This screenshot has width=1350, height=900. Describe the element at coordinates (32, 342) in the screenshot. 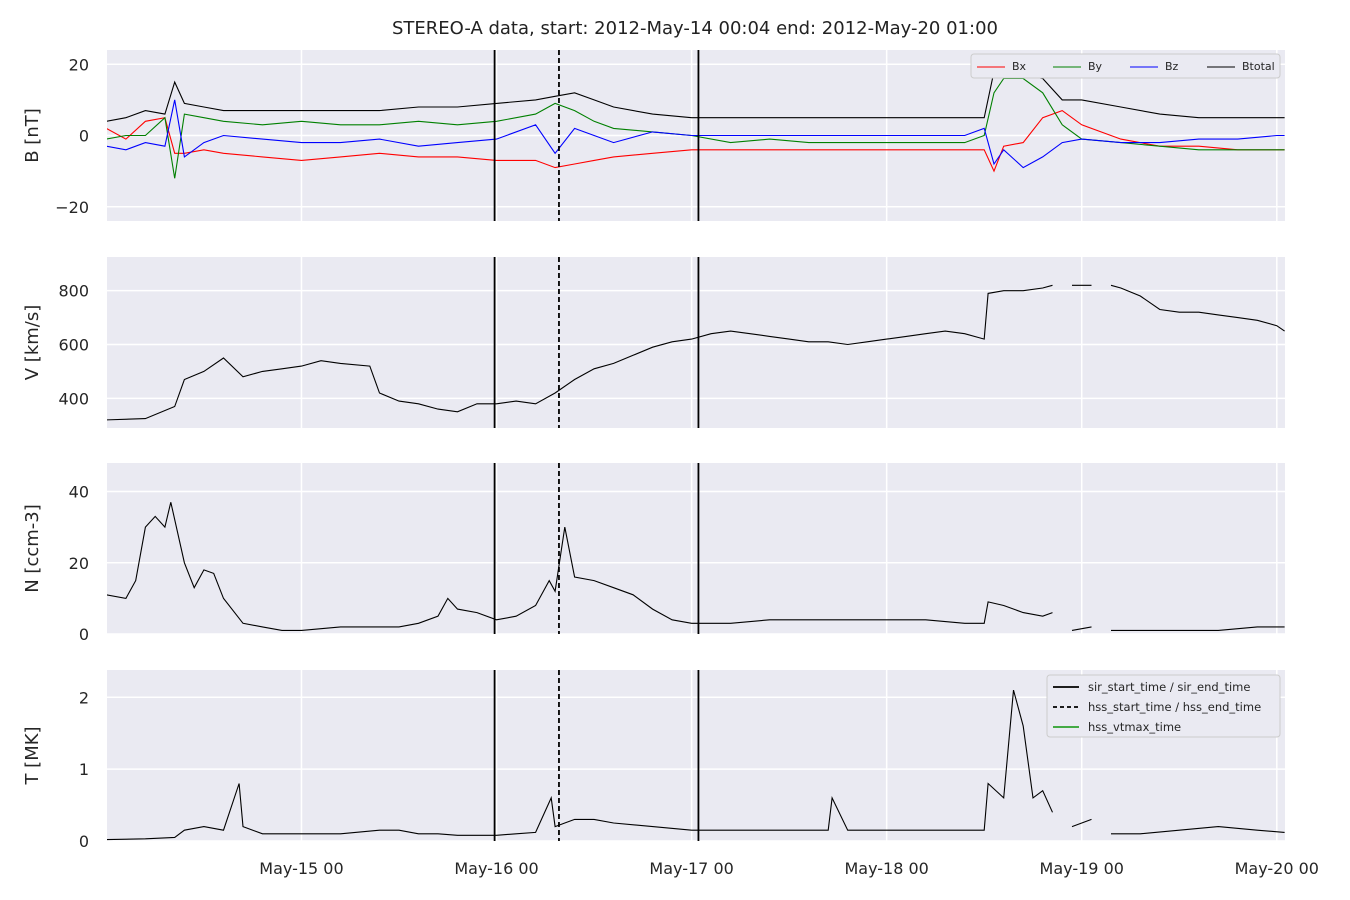

I see `y-axis-label: V [km/s]` at that location.